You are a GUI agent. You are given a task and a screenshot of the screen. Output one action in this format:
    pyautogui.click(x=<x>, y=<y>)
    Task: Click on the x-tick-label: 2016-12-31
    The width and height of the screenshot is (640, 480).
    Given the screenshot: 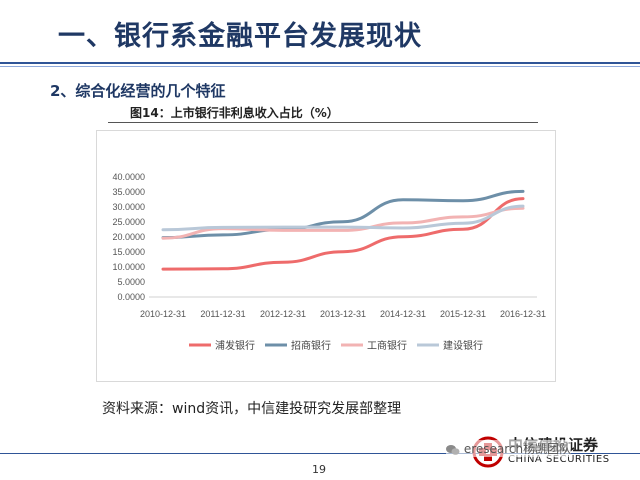 What is the action you would take?
    pyautogui.click(x=523, y=314)
    